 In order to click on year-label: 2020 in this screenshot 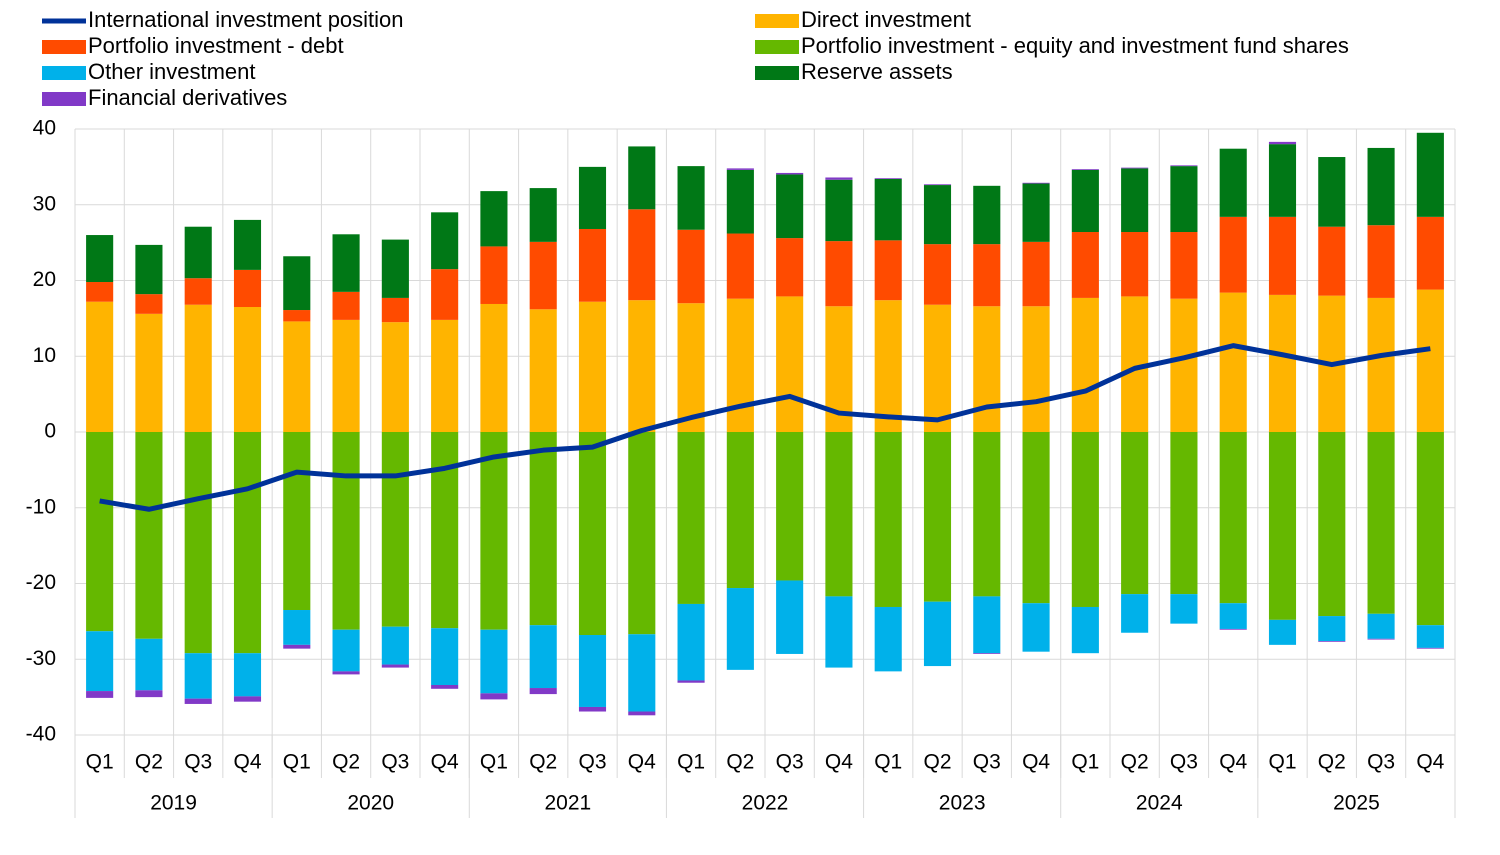, I will do `click(370, 803)`.